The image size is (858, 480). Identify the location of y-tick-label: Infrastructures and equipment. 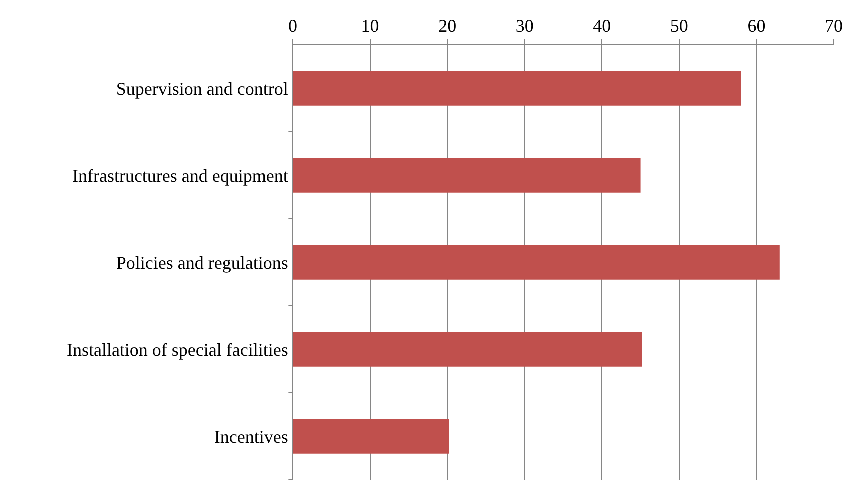
(180, 176).